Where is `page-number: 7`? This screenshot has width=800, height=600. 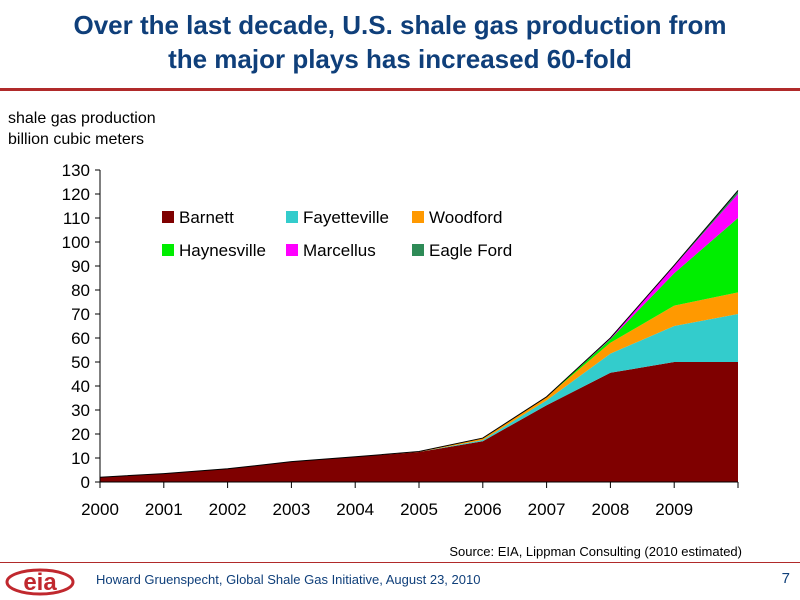 page-number: 7 is located at coordinates (785, 578).